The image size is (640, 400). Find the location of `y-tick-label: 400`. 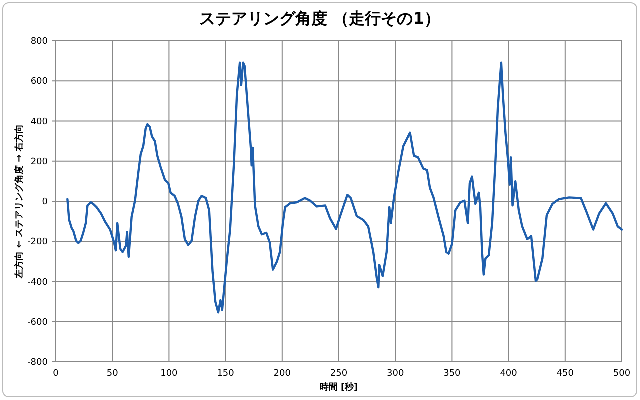

y-tick-label: 400 is located at coordinates (39, 122).